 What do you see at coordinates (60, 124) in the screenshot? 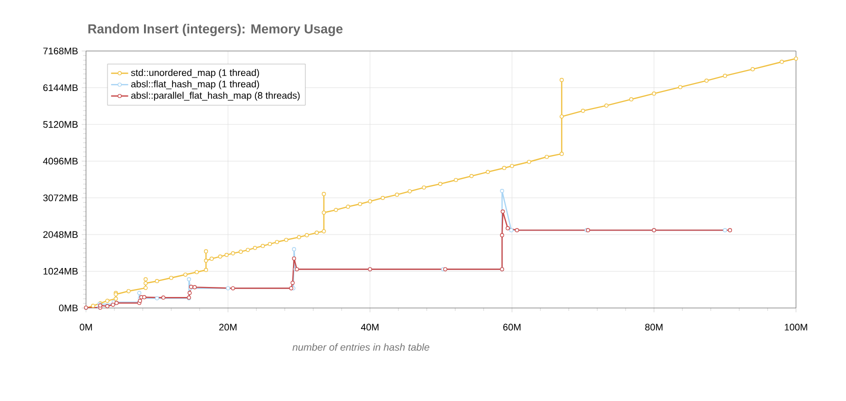
I see `y-tick-label: 5120MB` at bounding box center [60, 124].